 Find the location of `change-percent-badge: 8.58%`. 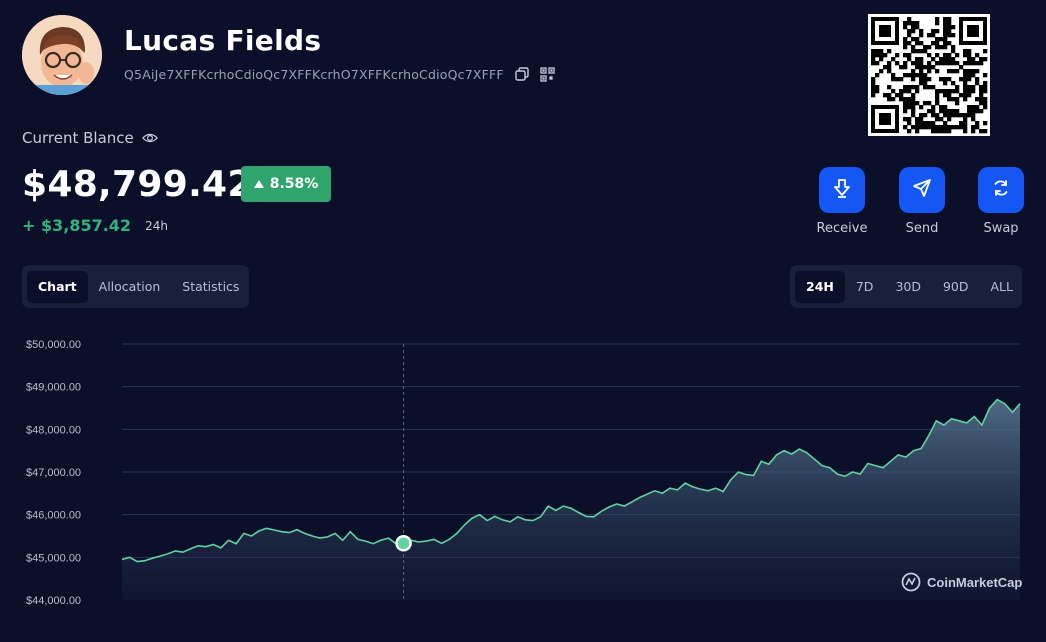

change-percent-badge: 8.58% is located at coordinates (286, 184).